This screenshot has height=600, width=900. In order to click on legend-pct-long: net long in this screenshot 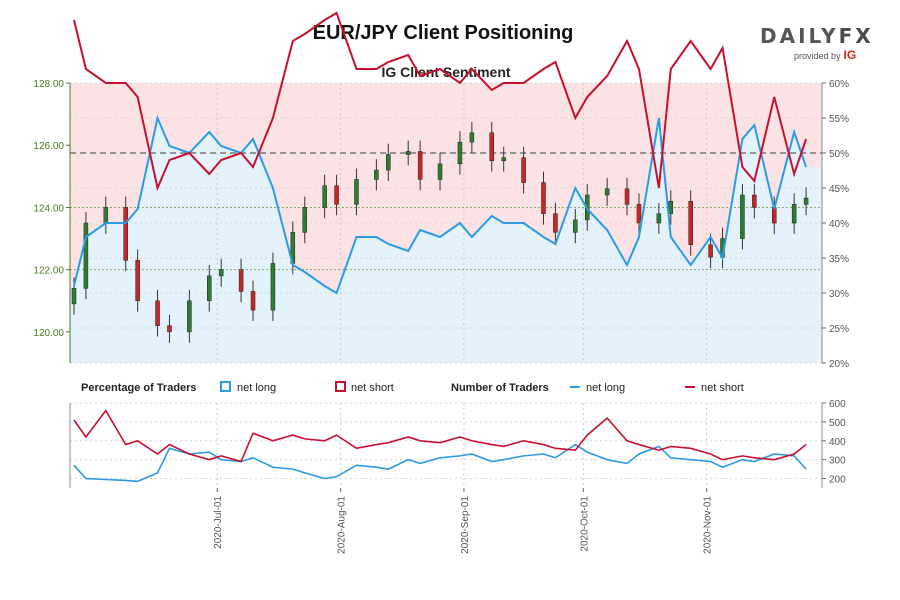, I will do `click(256, 388)`.